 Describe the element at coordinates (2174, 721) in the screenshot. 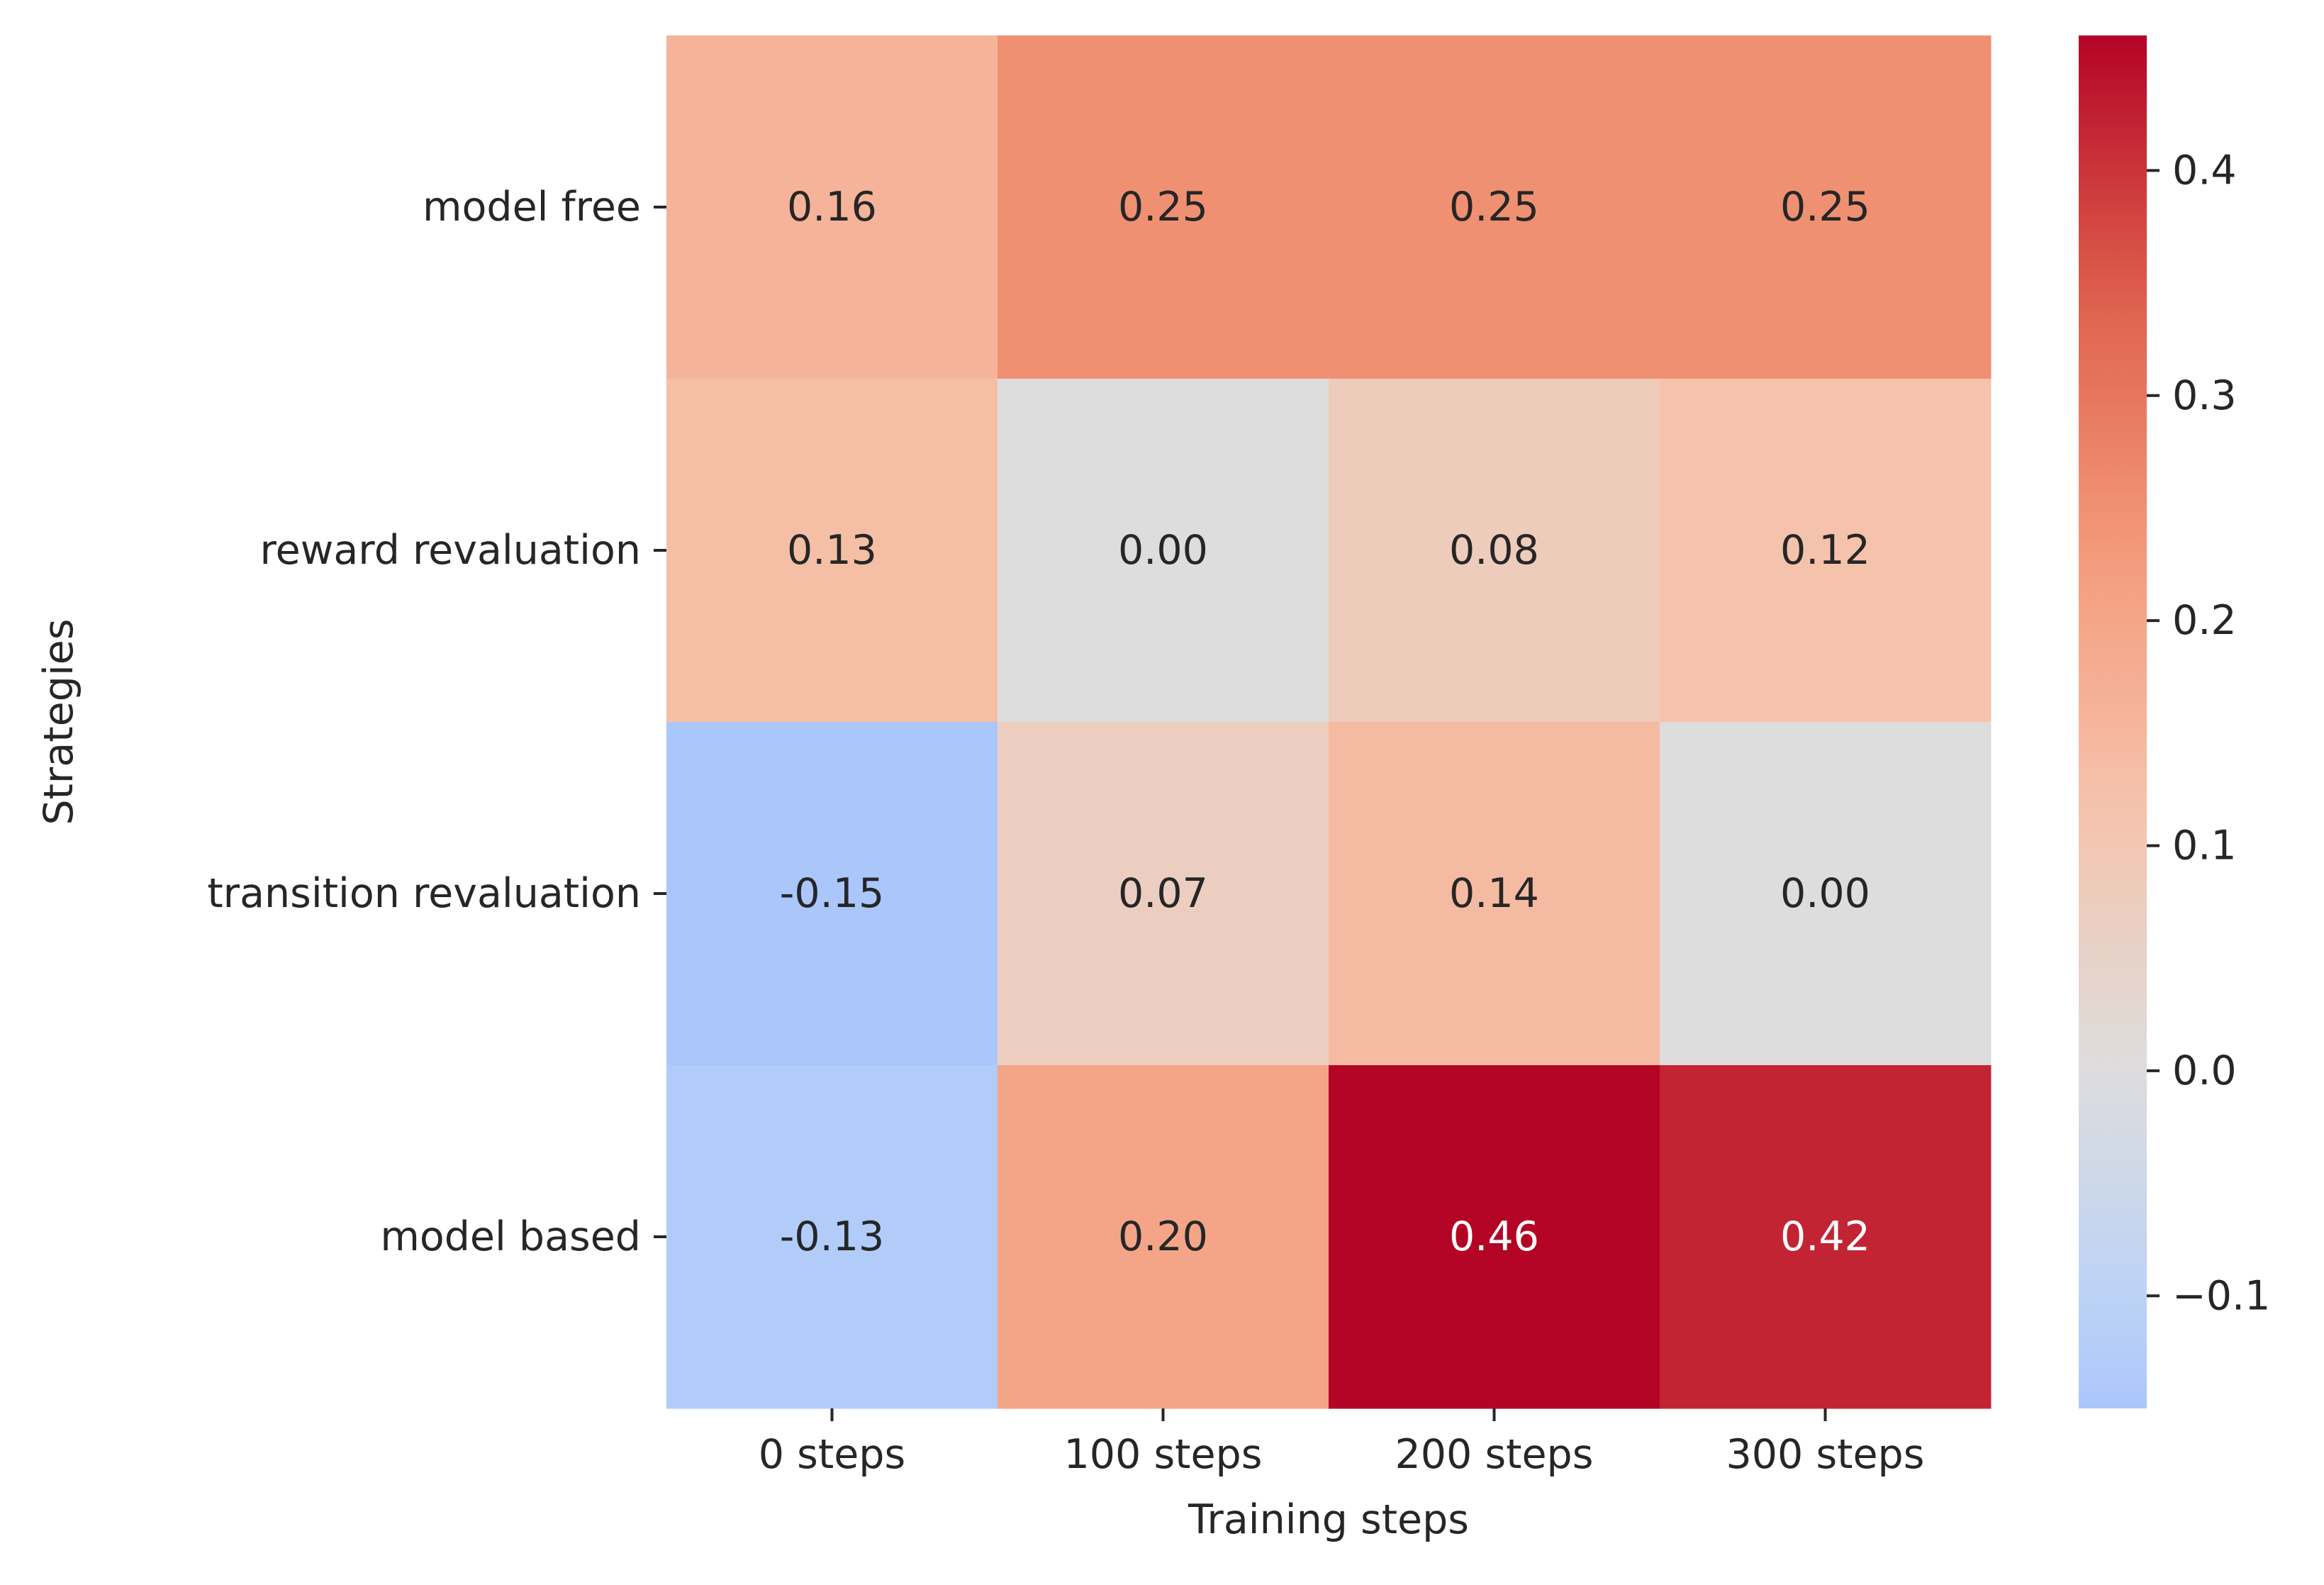

I see `colorbar: −0.1 0.0 0.1 0.2 0.3 0.4` at that location.